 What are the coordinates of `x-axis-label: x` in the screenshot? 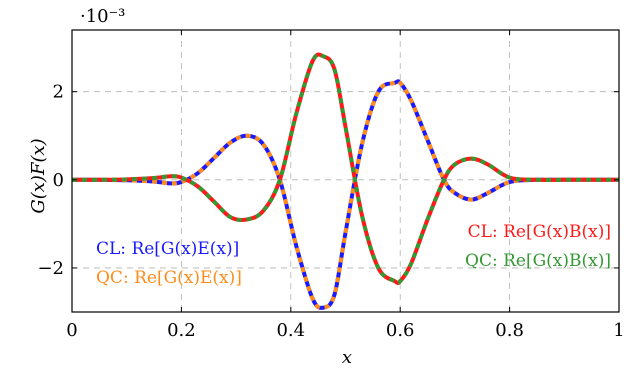 It's located at (347, 357).